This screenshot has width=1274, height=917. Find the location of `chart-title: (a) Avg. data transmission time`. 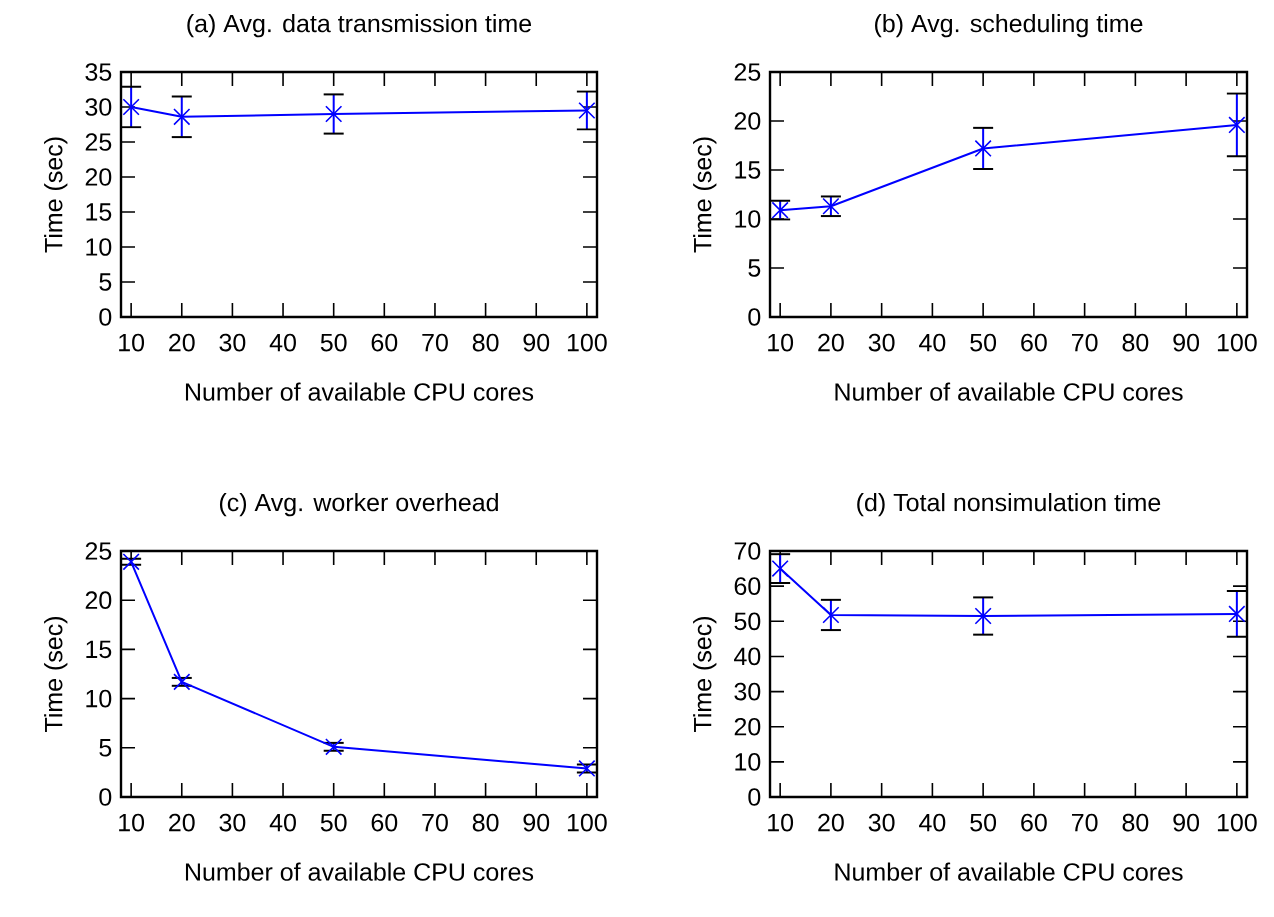

chart-title: (a) Avg. data transmission time is located at coordinates (359, 25).